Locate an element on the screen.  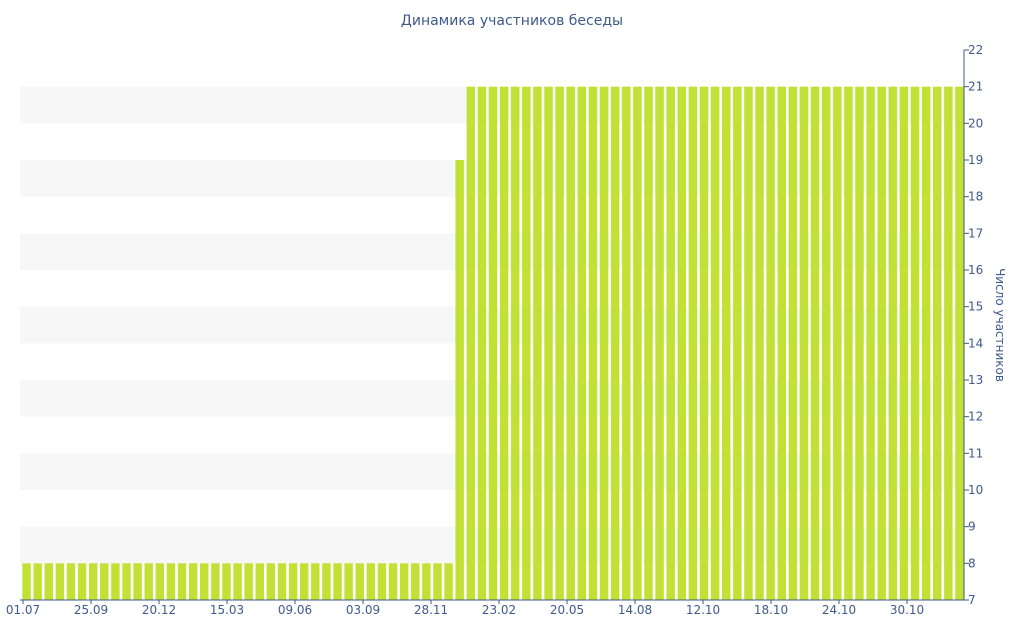
x-tick-label: 12.10 is located at coordinates (703, 610).